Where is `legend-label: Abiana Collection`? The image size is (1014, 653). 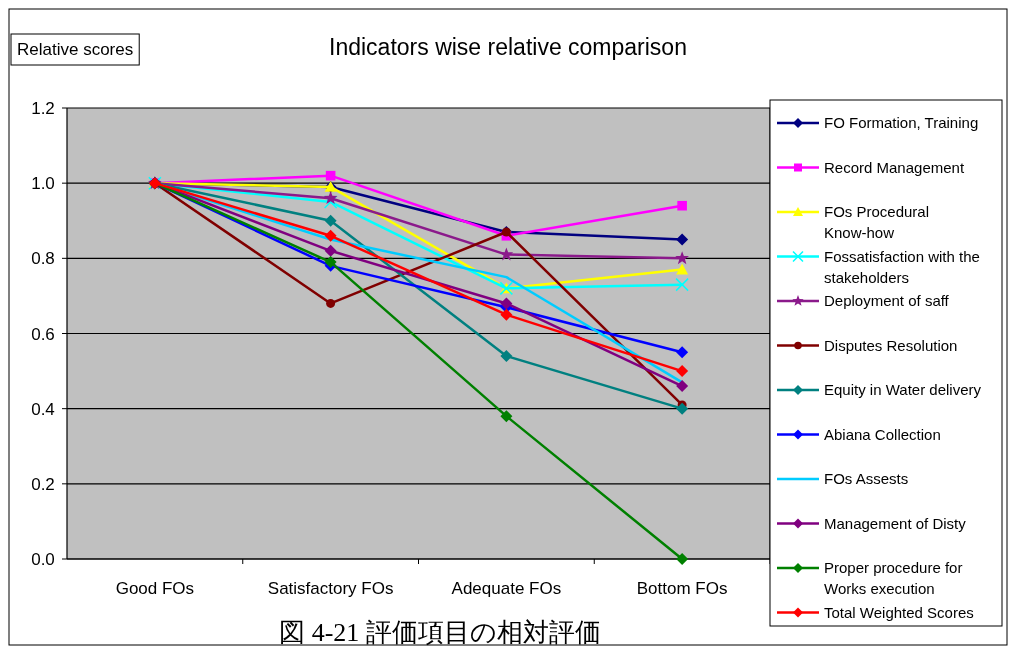
legend-label: Abiana Collection is located at coordinates (882, 434).